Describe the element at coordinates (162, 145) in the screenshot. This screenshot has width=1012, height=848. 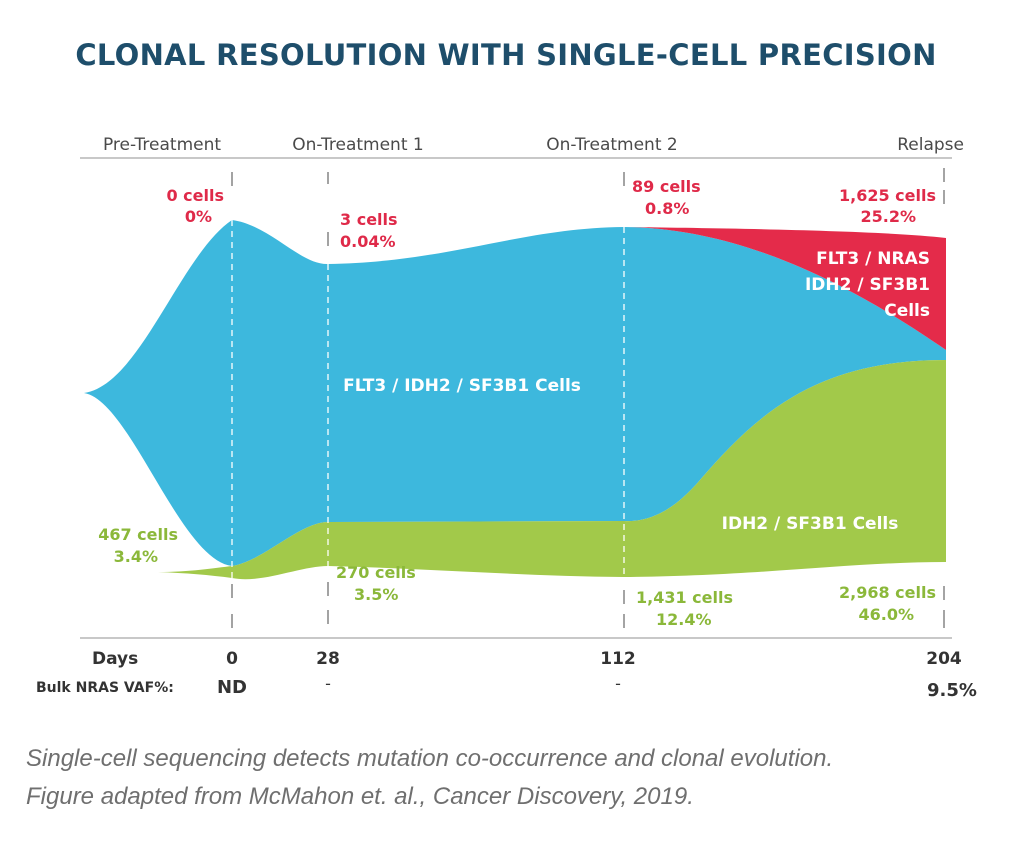
I see `phase-label-pre-treatment: Pre-Treatment` at that location.